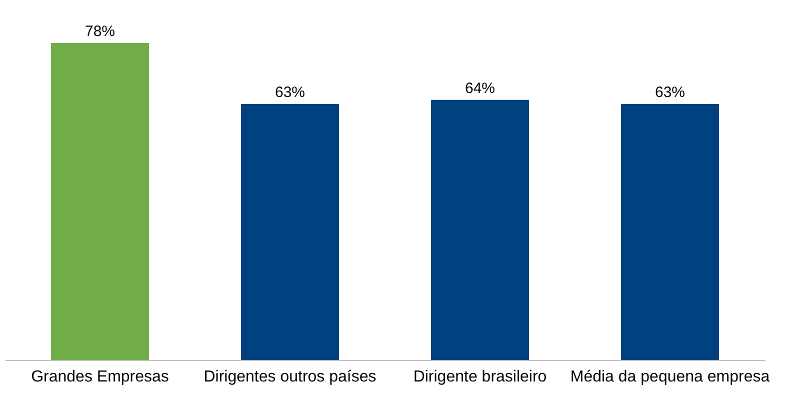 Image resolution: width=792 pixels, height=413 pixels. What do you see at coordinates (100, 31) in the screenshot?
I see `data-label: 78%` at bounding box center [100, 31].